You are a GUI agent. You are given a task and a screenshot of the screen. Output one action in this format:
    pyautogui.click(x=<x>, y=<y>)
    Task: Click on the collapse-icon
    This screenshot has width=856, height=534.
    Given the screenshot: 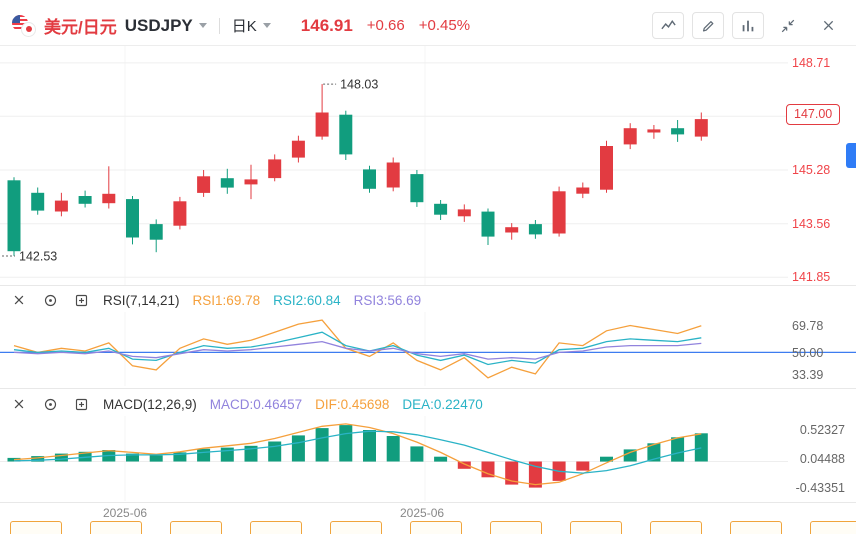 What is the action you would take?
    pyautogui.click(x=788, y=25)
    